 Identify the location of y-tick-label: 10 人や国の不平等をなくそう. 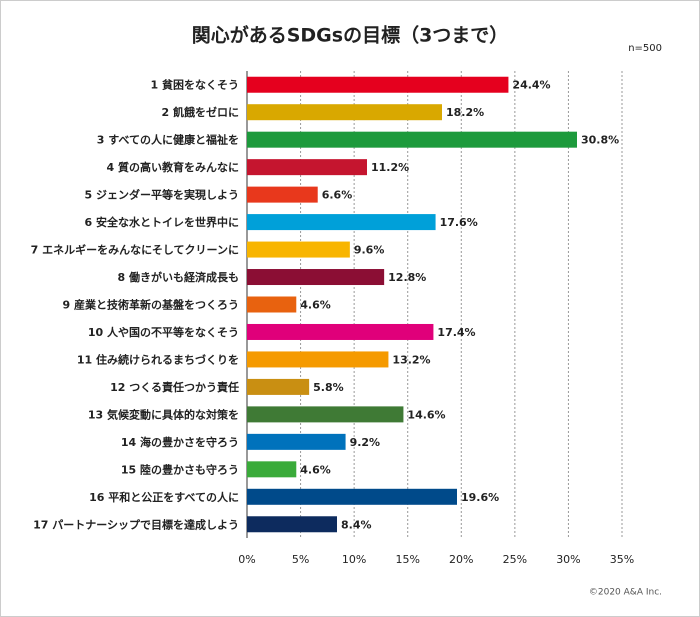
(163, 332).